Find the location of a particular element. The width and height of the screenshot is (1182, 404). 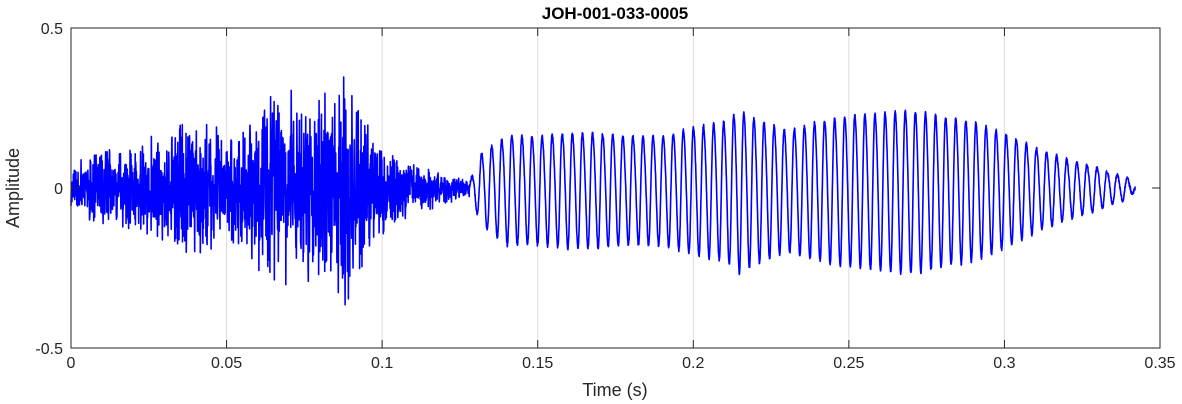

x-tick-label-6: 0.3 is located at coordinates (1004, 363).